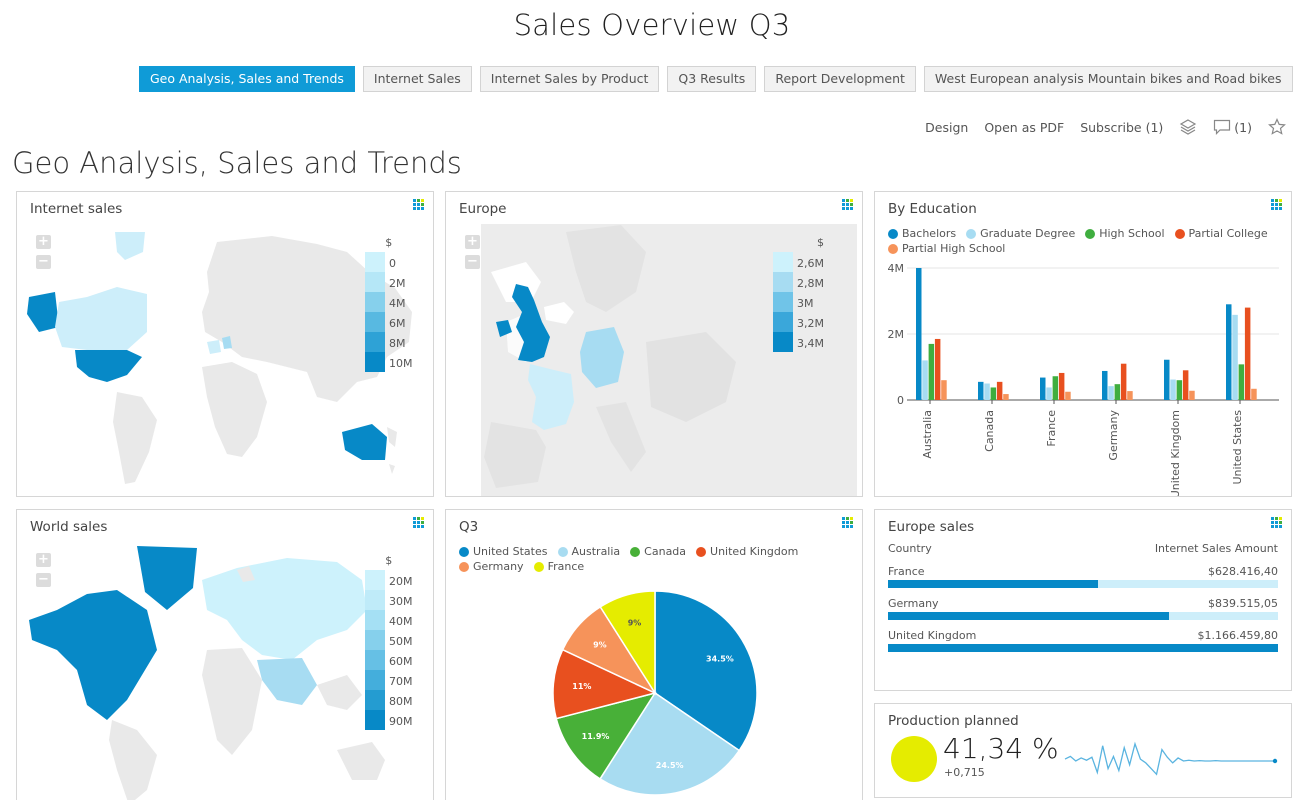 This screenshot has height=800, width=1304. What do you see at coordinates (417, 79) in the screenshot?
I see `tab-internet-sales: Internet Sales` at bounding box center [417, 79].